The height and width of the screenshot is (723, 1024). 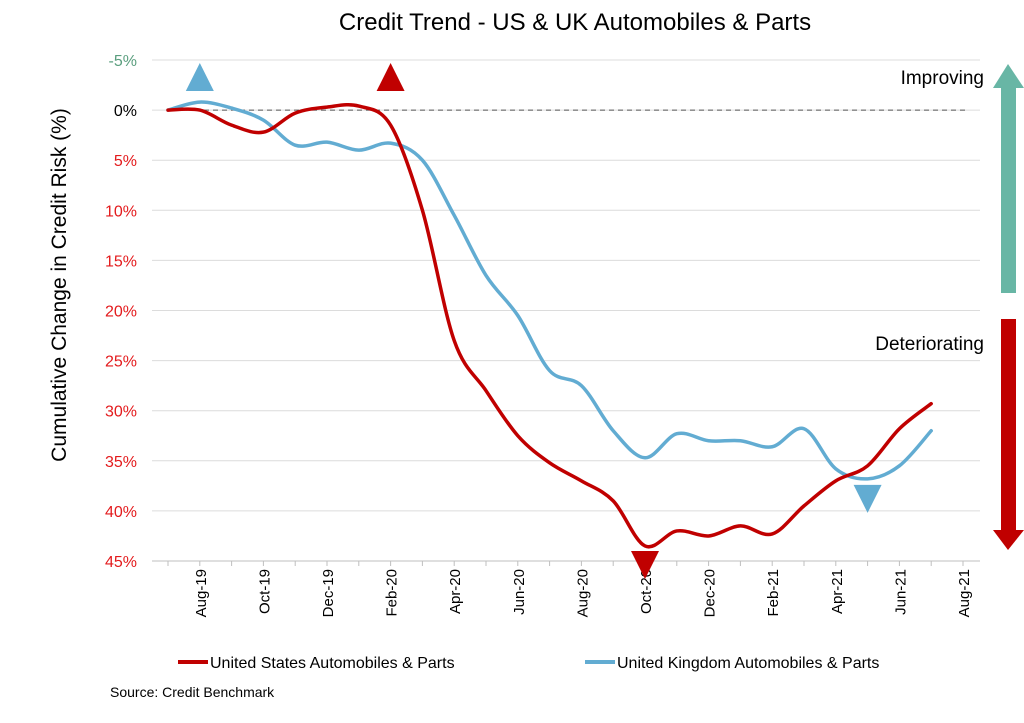 What do you see at coordinates (710, 593) in the screenshot?
I see `x-tick-label: Dec-20` at bounding box center [710, 593].